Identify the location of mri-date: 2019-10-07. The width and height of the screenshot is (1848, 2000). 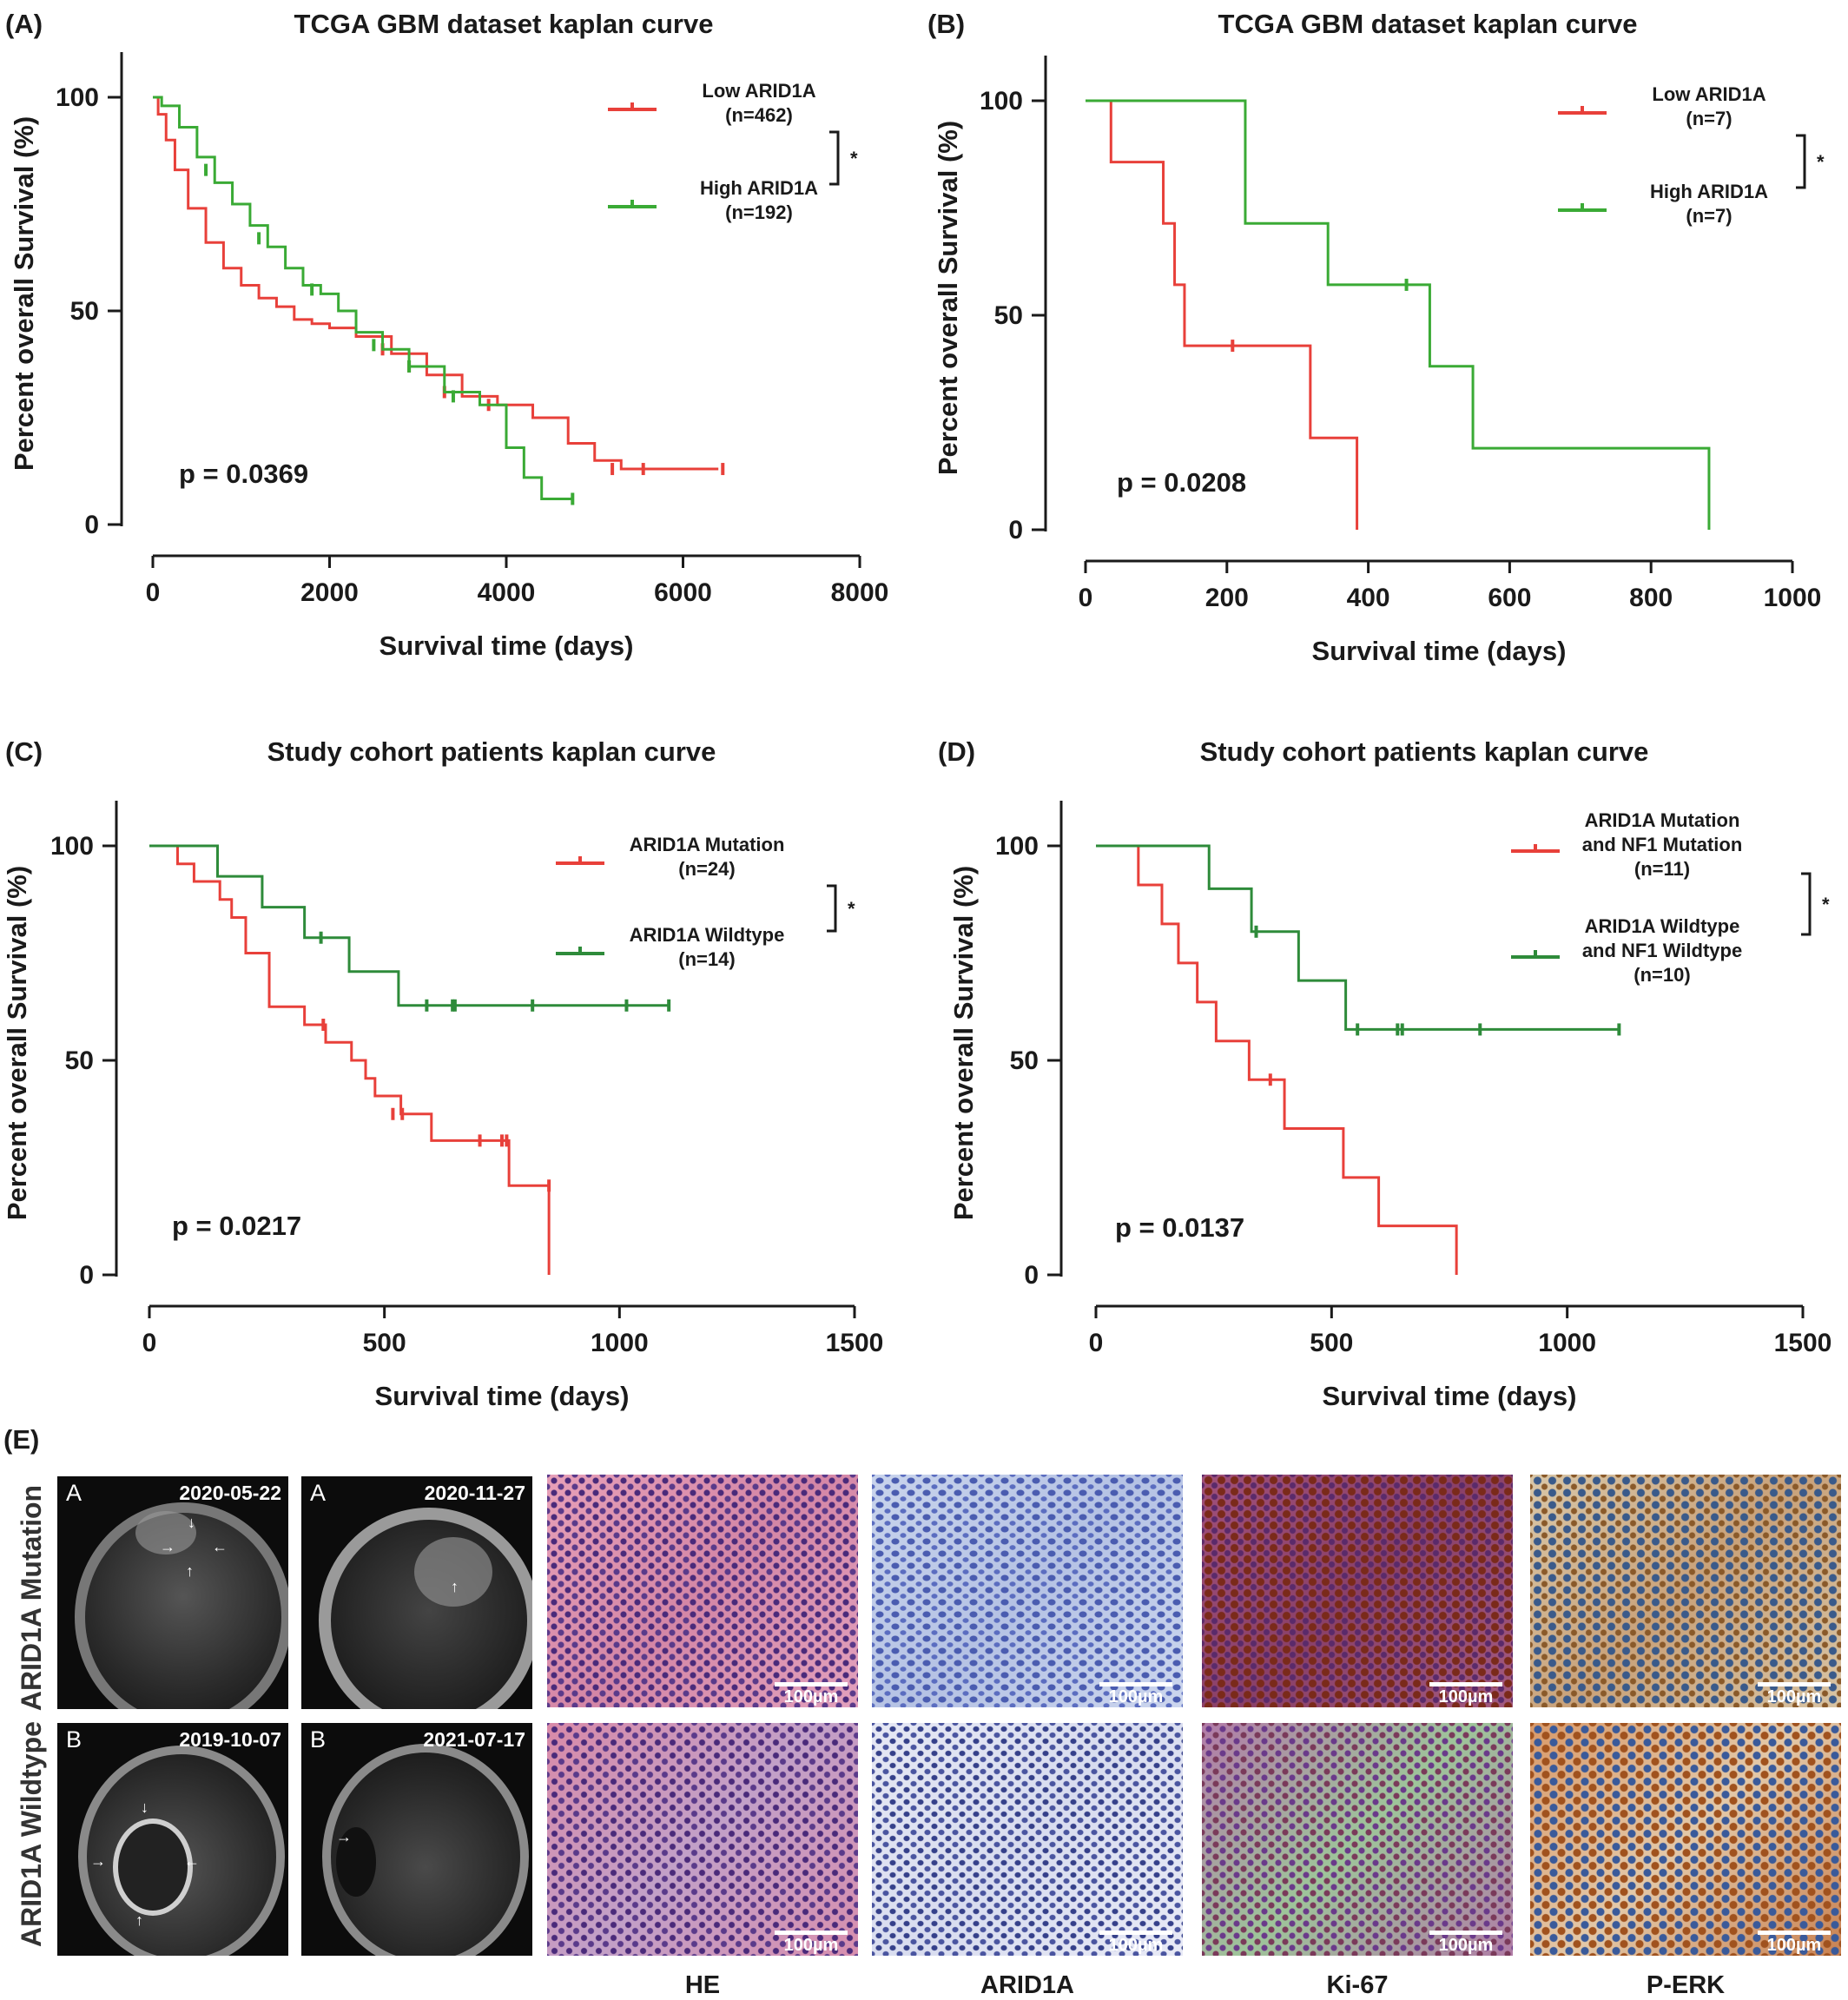
(230, 1739).